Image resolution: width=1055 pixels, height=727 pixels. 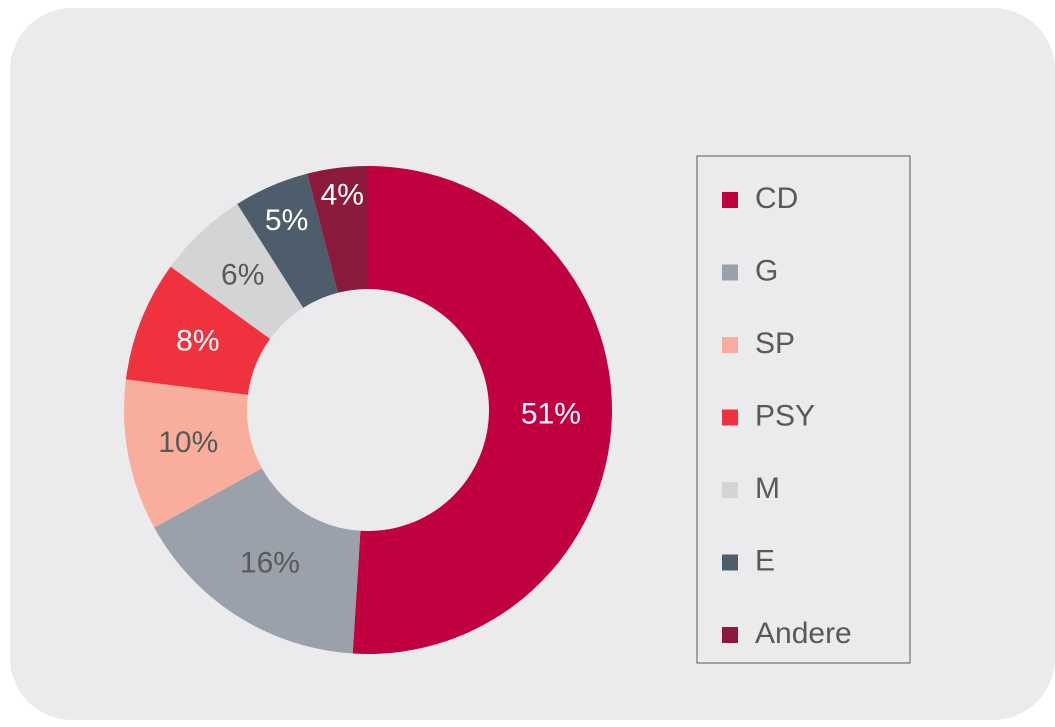 What do you see at coordinates (803, 633) in the screenshot?
I see `legend-label: Andere` at bounding box center [803, 633].